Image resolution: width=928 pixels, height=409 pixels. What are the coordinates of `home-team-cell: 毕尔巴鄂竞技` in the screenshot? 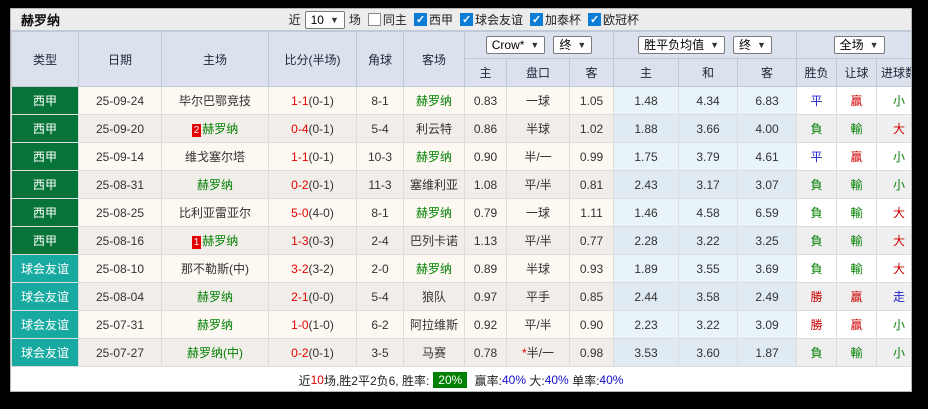 It's located at (215, 100).